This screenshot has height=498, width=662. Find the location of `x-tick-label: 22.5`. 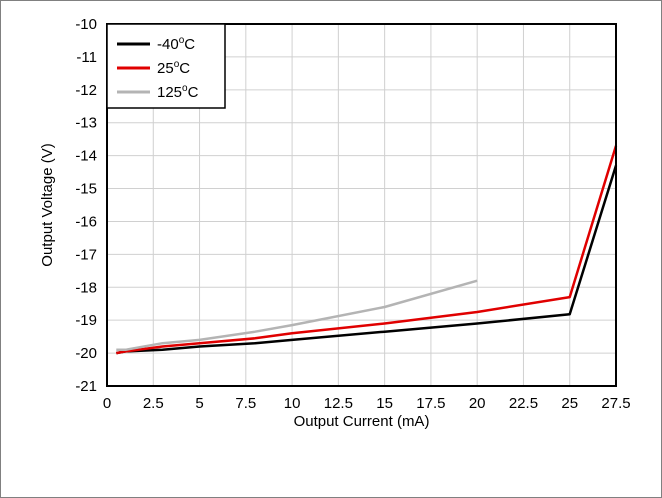

x-tick-label: 22.5 is located at coordinates (523, 403).